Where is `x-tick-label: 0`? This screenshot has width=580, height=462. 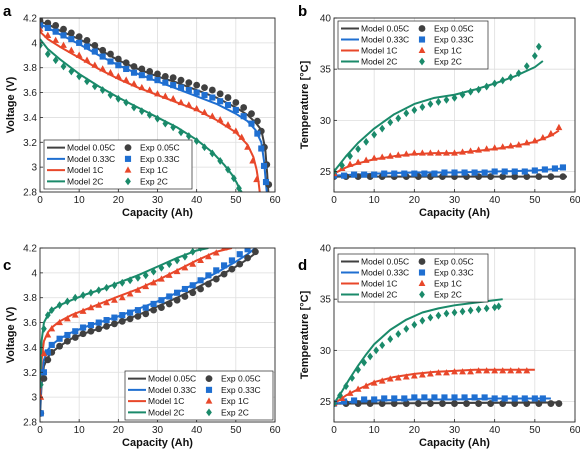
x-tick-label: 0 is located at coordinates (40, 430).